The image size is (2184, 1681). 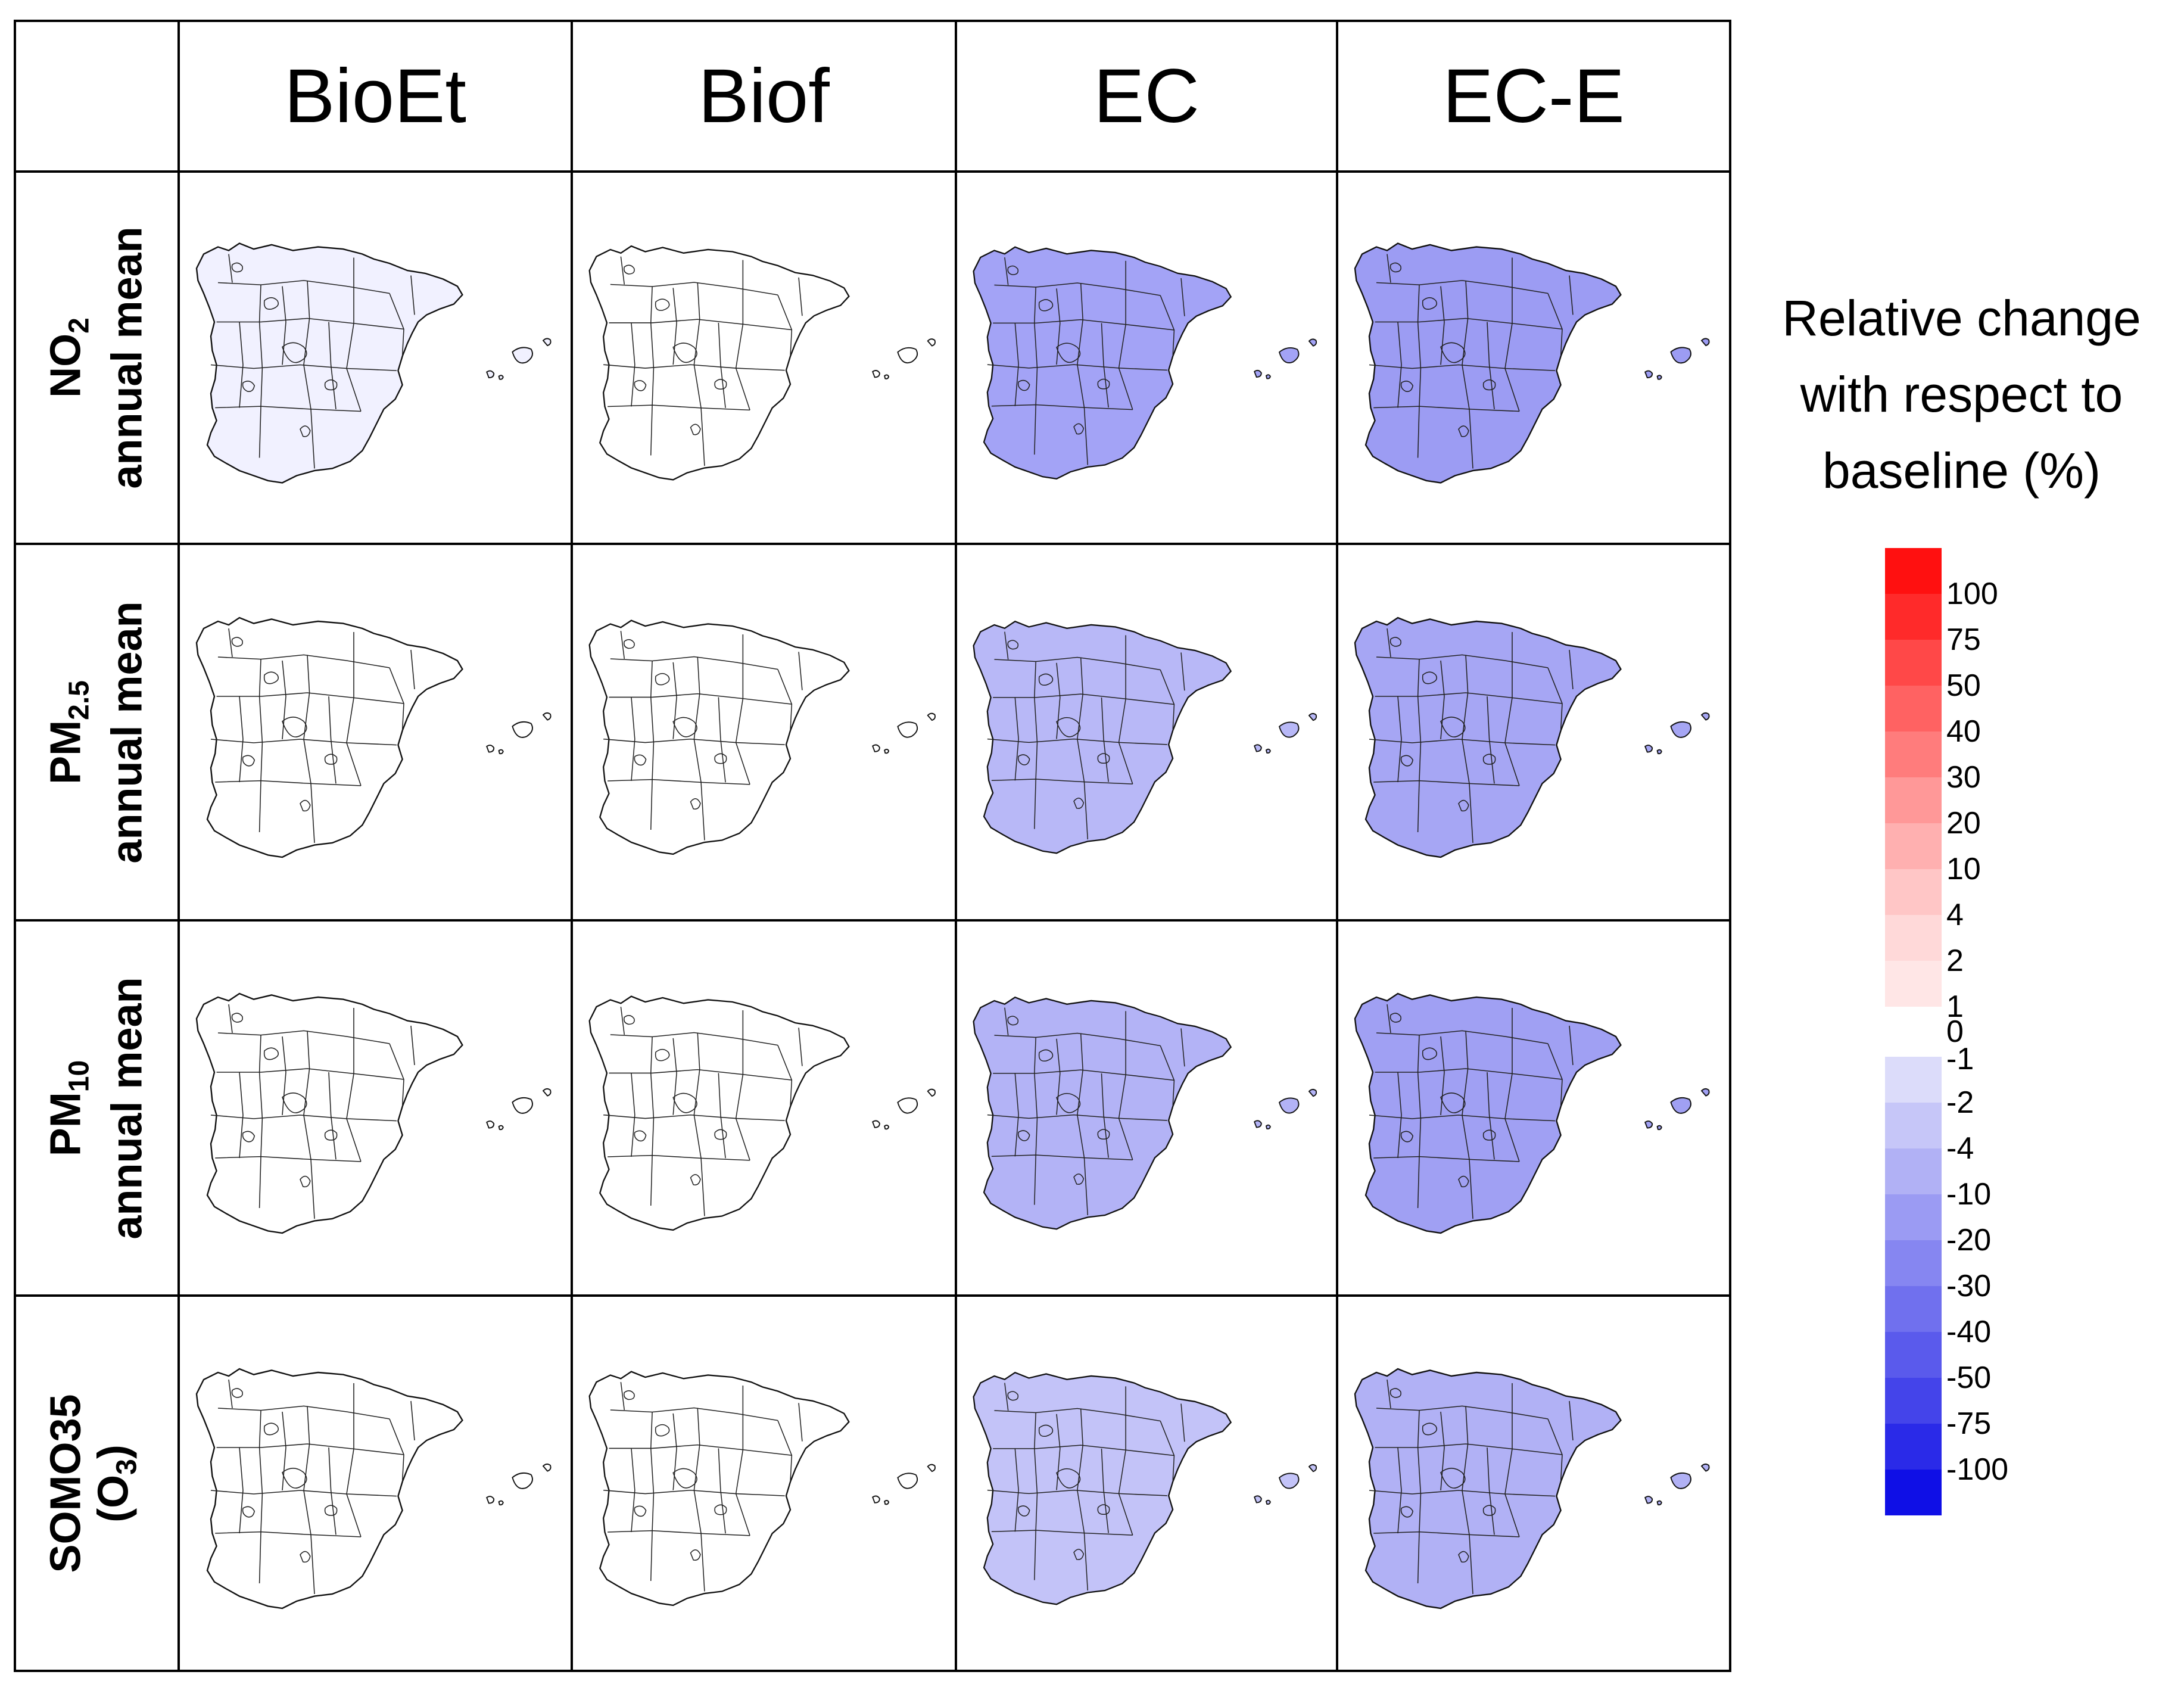 What do you see at coordinates (1960, 1148) in the screenshot?
I see `legend-tick-negative-2: -4` at bounding box center [1960, 1148].